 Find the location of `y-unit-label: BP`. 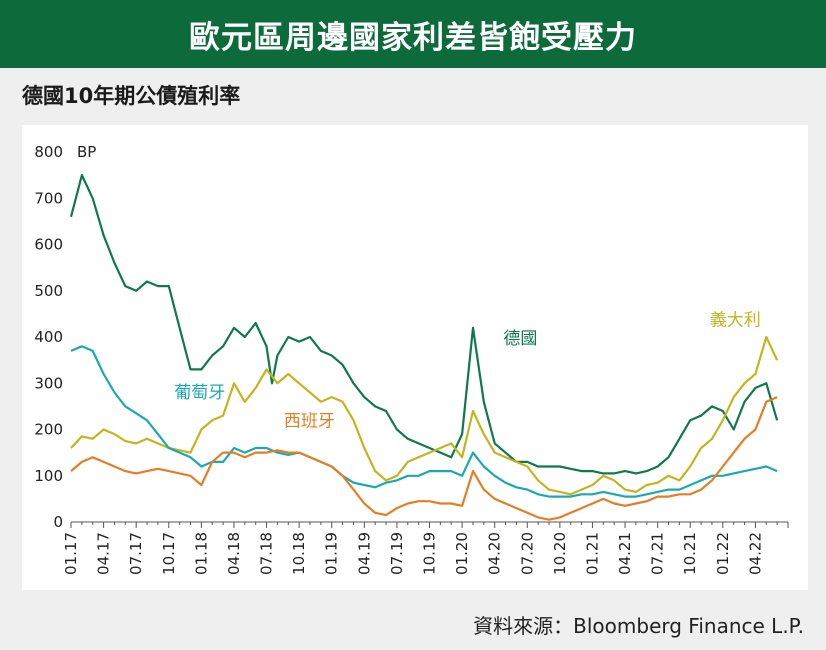

y-unit-label: BP is located at coordinates (86, 152).